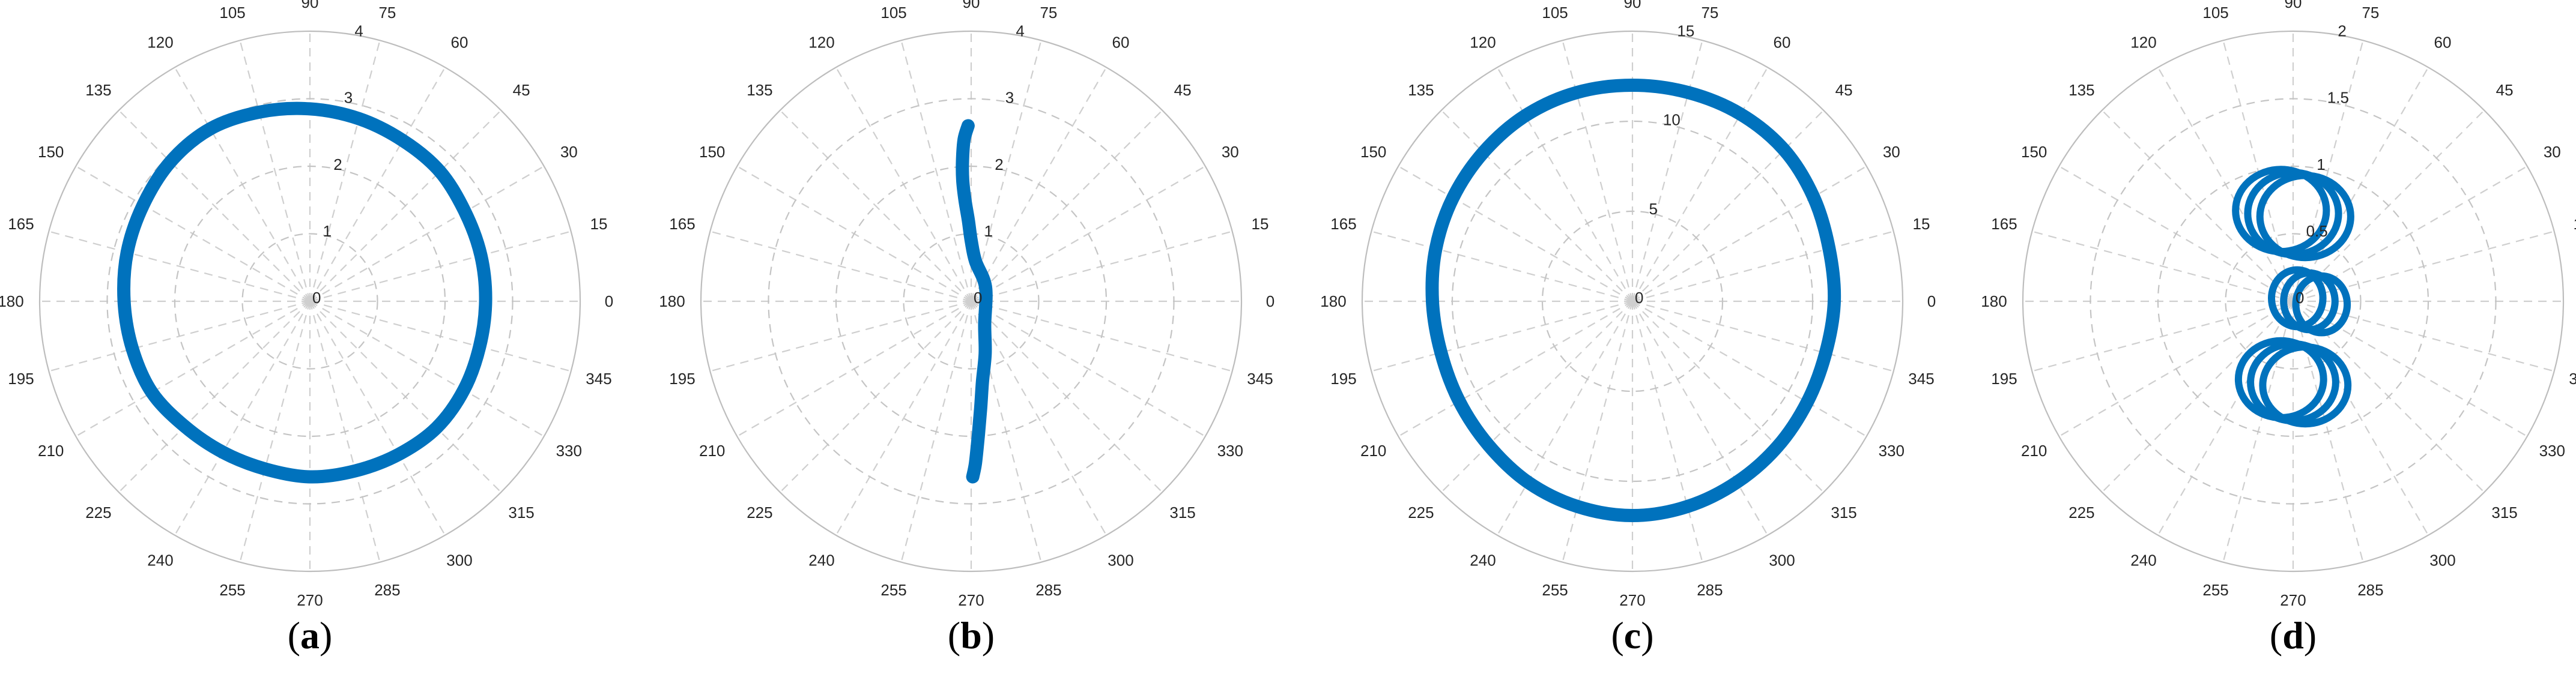 This screenshot has height=674, width=2576. What do you see at coordinates (971, 635) in the screenshot?
I see `panel-label-b: (b)` at bounding box center [971, 635].